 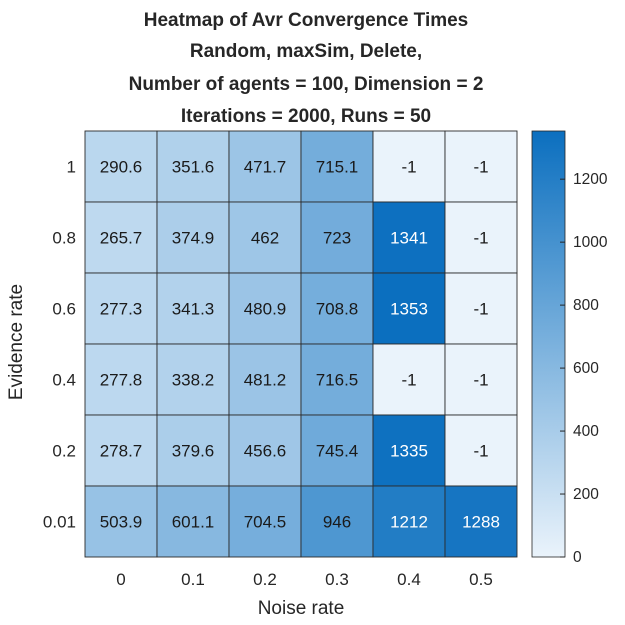 I want to click on cell-value-label: 351.6, so click(x=193, y=167).